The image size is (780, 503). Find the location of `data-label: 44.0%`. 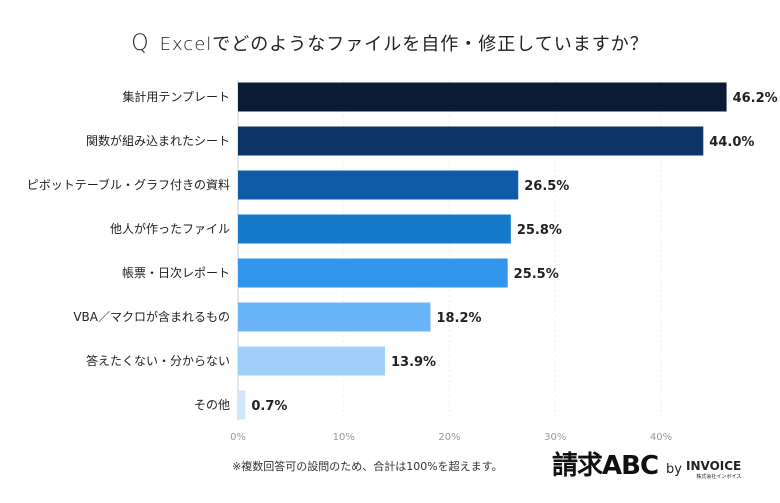

data-label: 44.0% is located at coordinates (731, 142).